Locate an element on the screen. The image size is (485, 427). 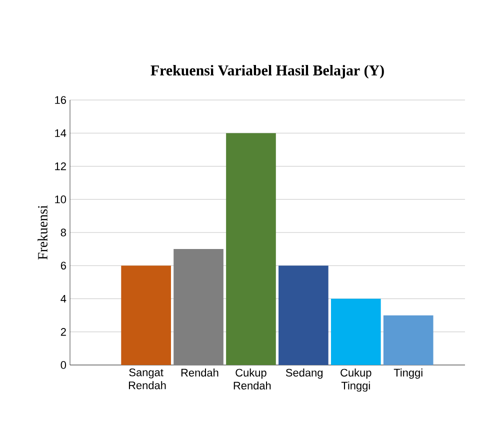
chart-title: Frekuensi Variabel Hasil Belajar (Y) is located at coordinates (267, 71).